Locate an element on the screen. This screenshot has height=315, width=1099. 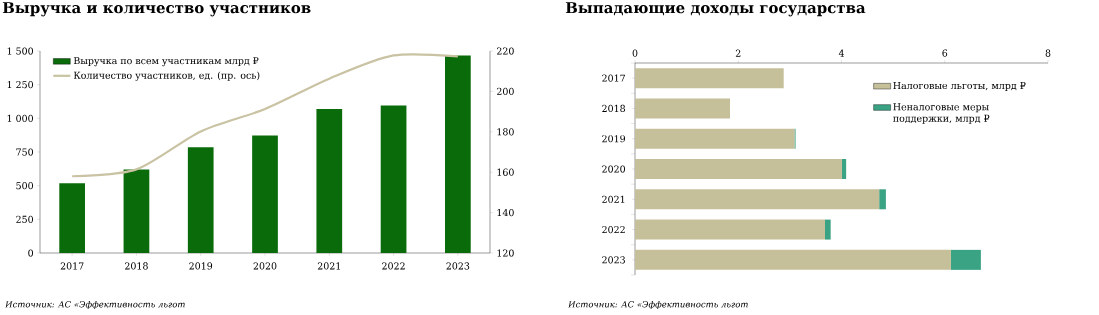
x-tick-label: 6 is located at coordinates (945, 53).